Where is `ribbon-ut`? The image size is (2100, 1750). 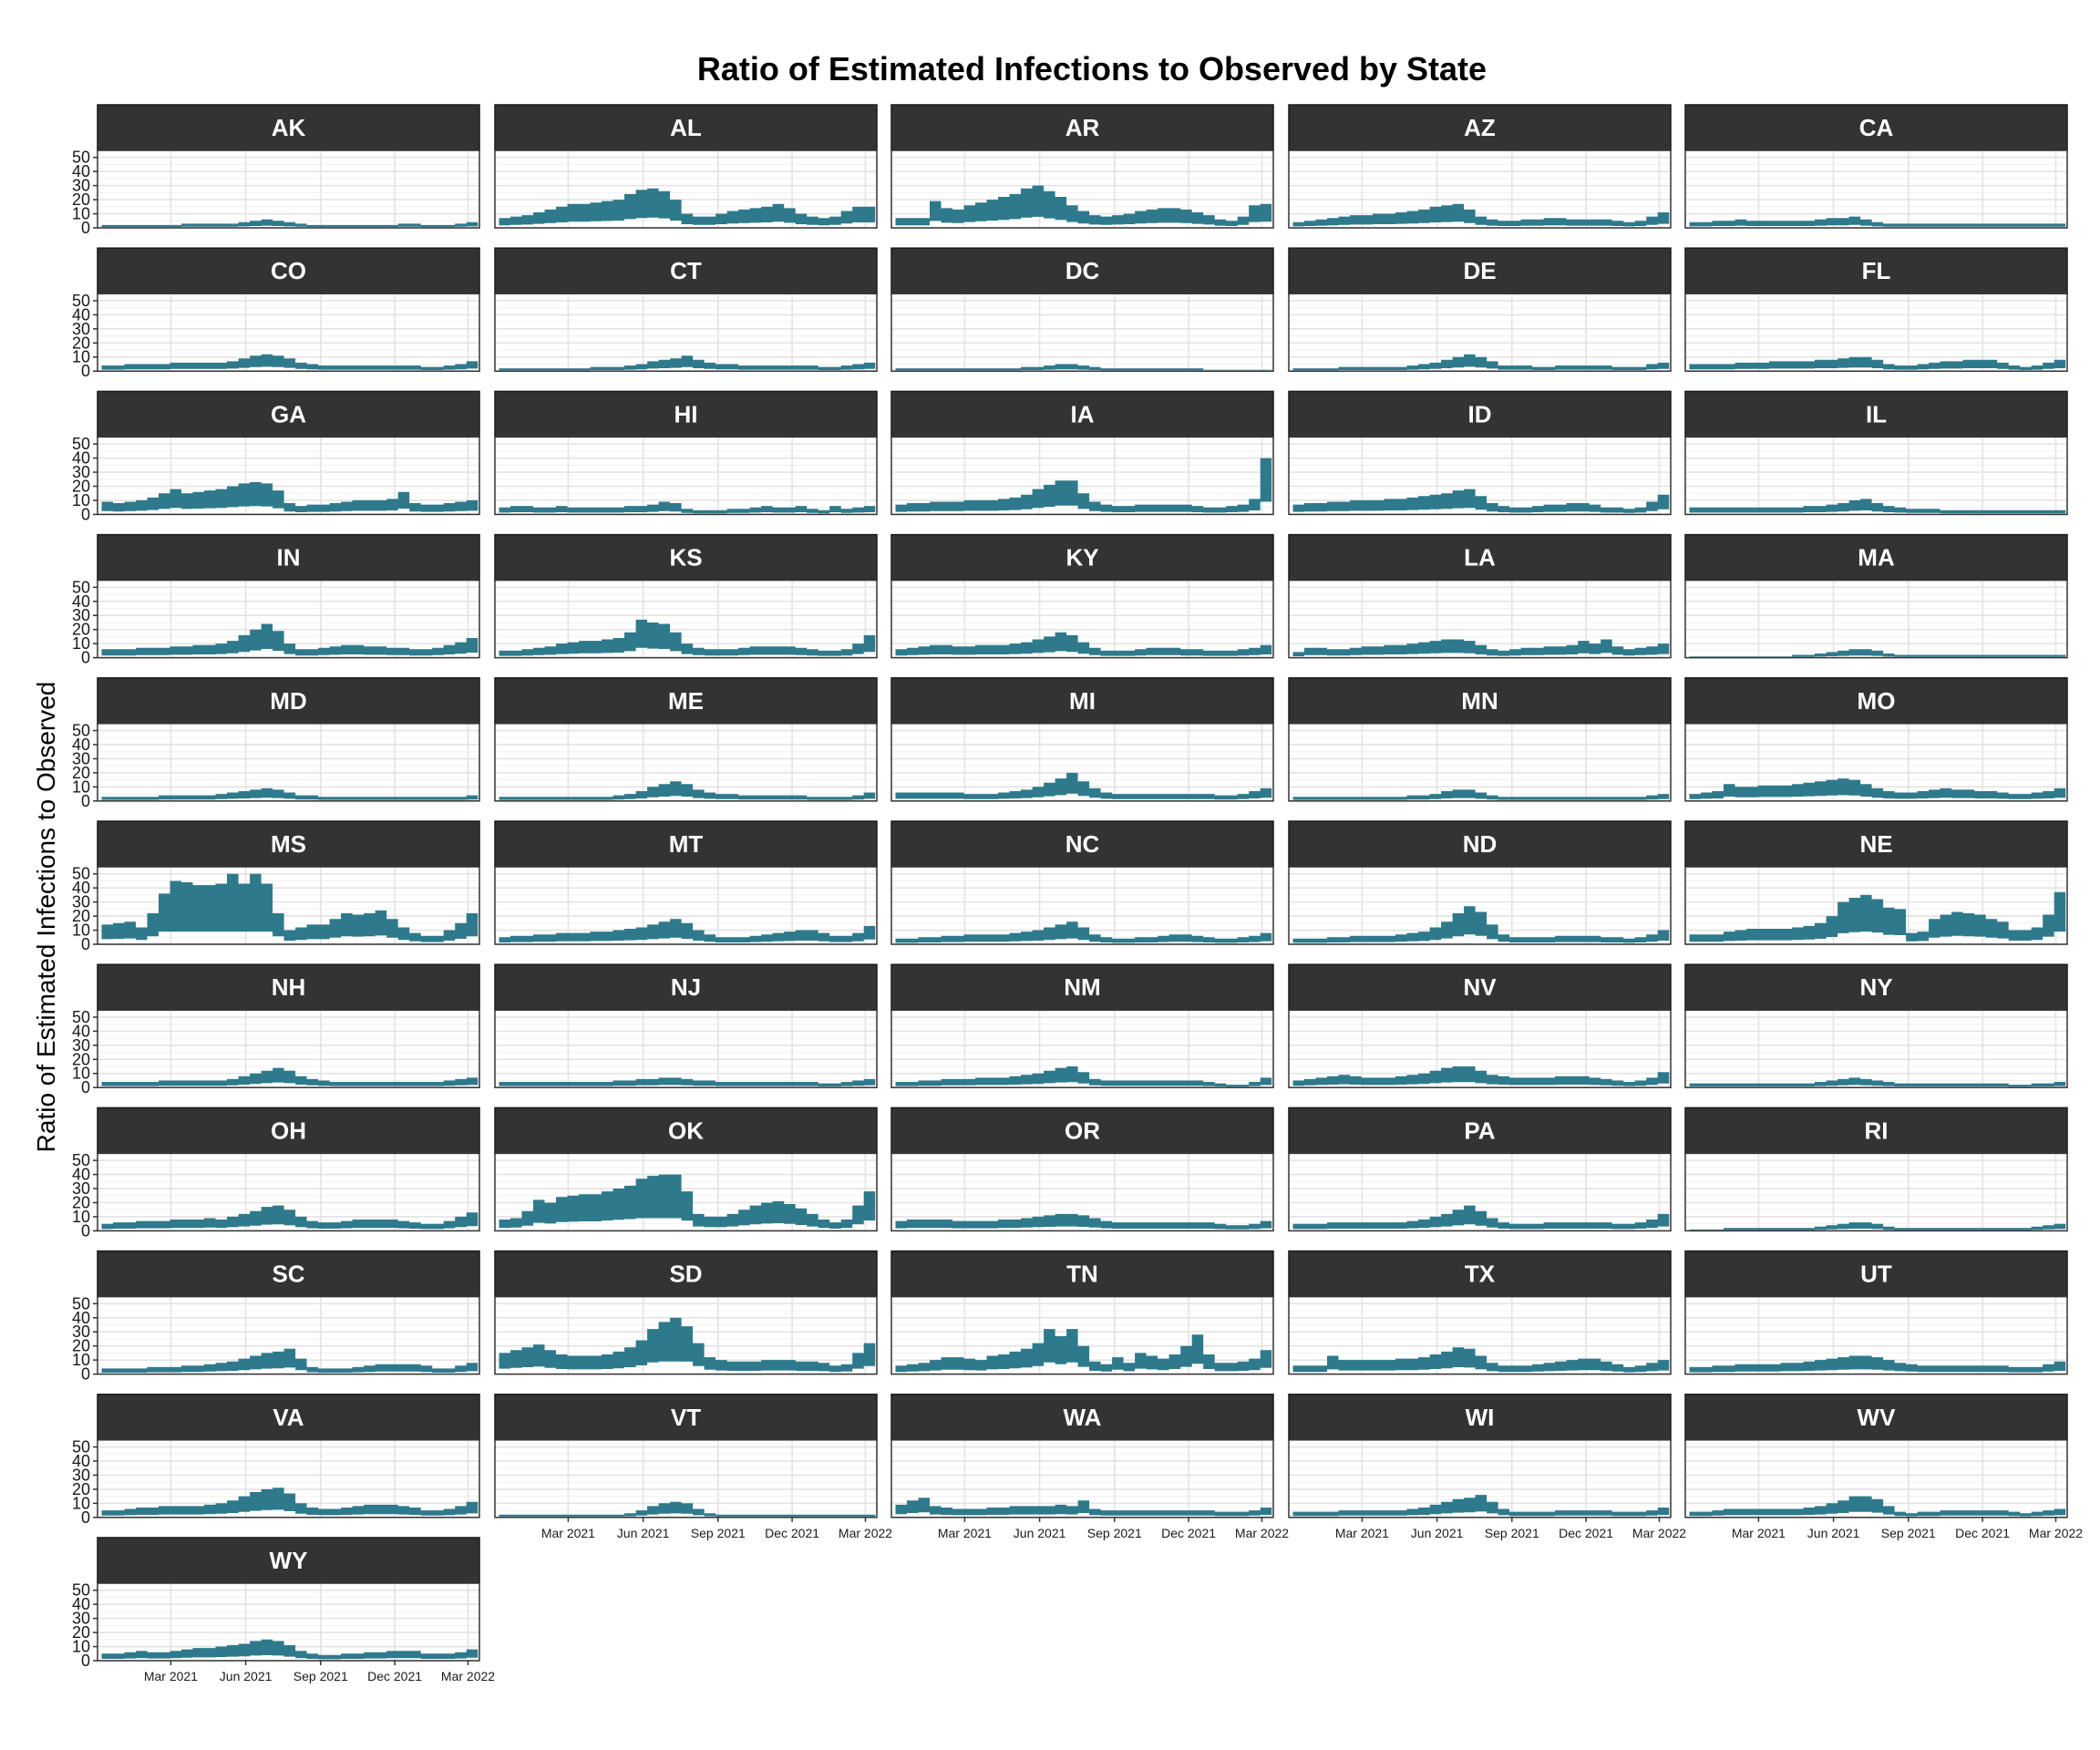
ribbon-ut is located at coordinates (1878, 1364).